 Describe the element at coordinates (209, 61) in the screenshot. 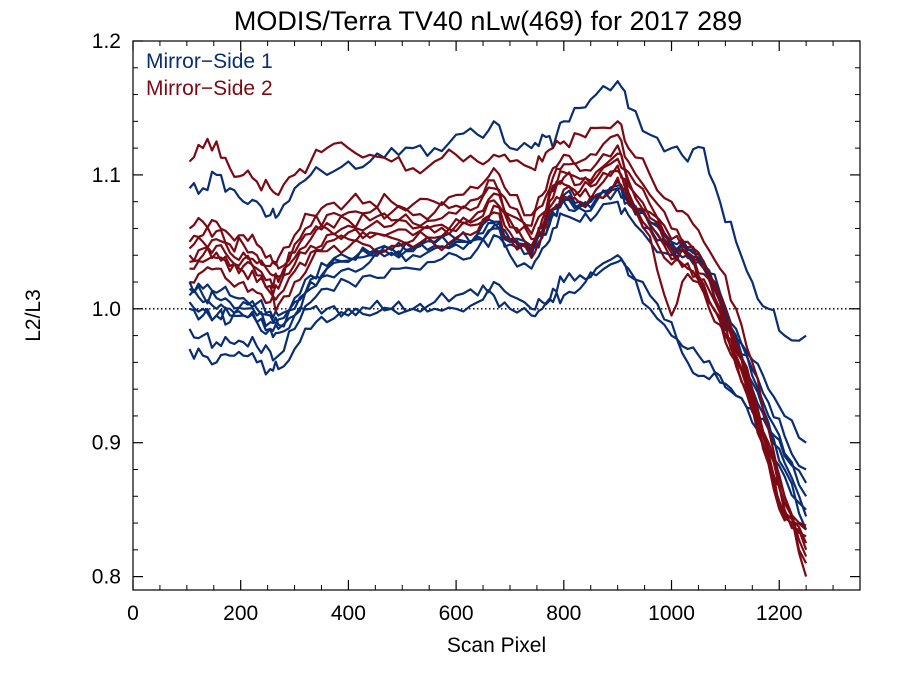

I see `legend-entry-mirror-side-1: Mirror−Side 1` at that location.